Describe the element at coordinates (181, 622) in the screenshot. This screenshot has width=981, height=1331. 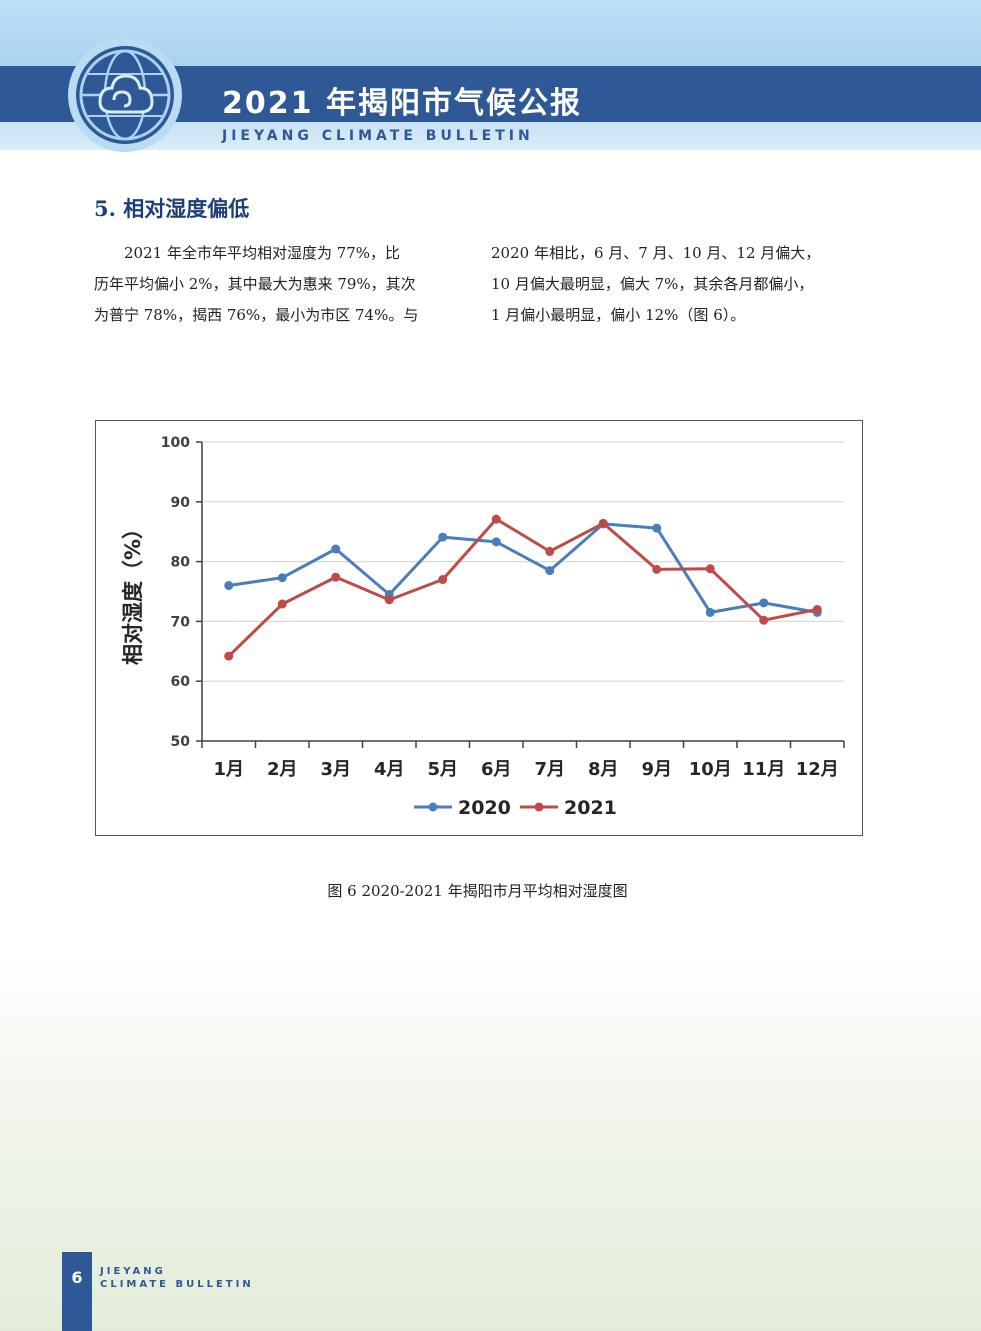
I see `y-tick-label: 70` at that location.